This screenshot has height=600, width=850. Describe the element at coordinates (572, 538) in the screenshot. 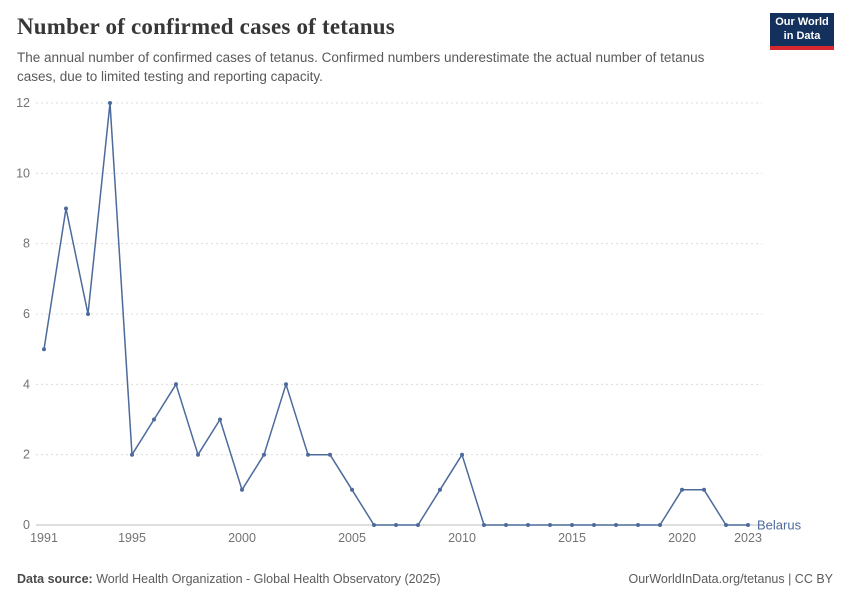

I see `x-tick-label: 2015` at that location.